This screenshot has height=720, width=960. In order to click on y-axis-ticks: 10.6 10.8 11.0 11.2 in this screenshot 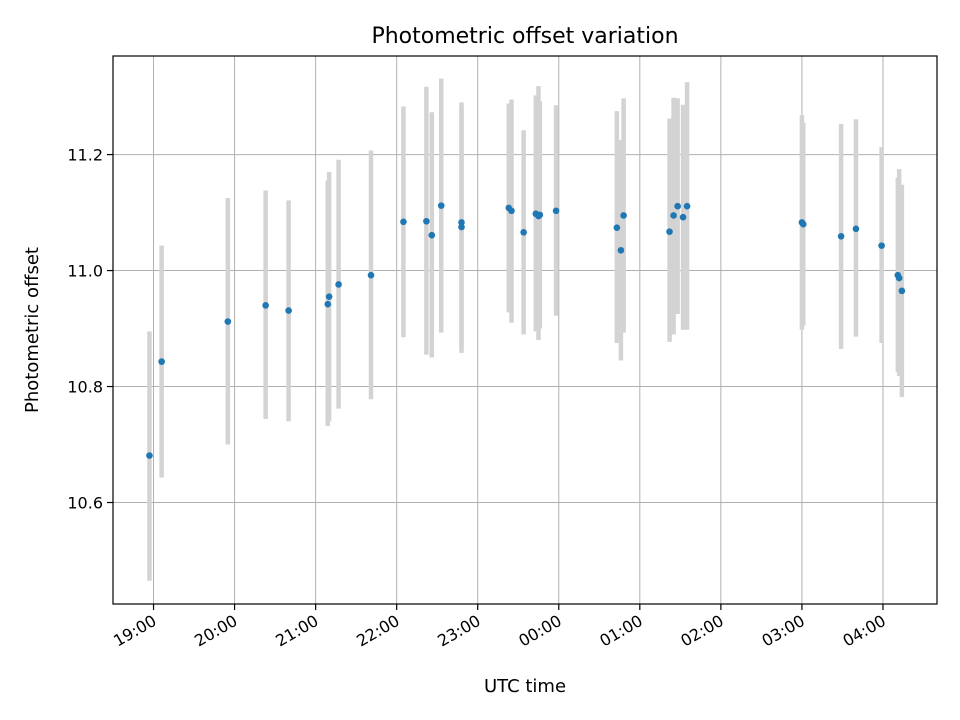, I will do `click(90, 329)`.